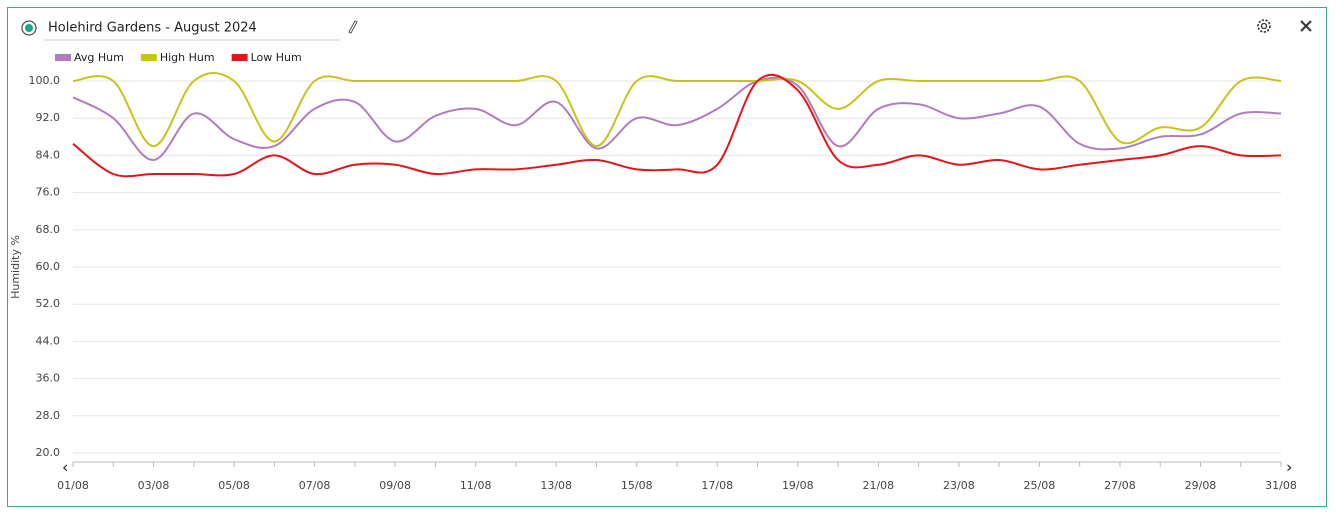  I want to click on y-tick-label: 36.0, so click(48, 378).